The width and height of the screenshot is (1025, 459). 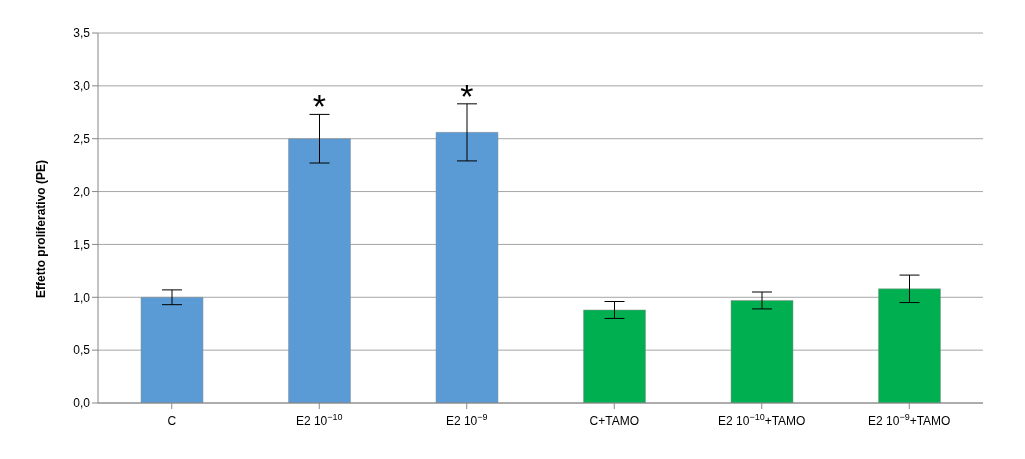 What do you see at coordinates (82, 244) in the screenshot?
I see `y-tick-label: 1,5` at bounding box center [82, 244].